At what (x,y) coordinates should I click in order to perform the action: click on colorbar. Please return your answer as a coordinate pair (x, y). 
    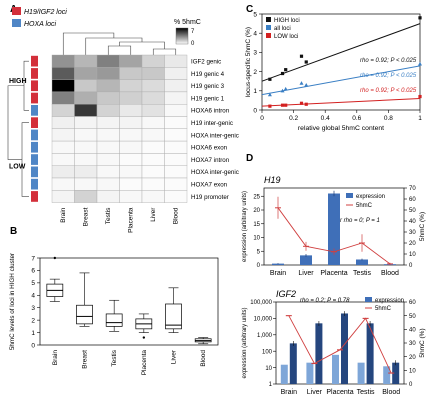
    Looking at the image, I should click on (182, 36).